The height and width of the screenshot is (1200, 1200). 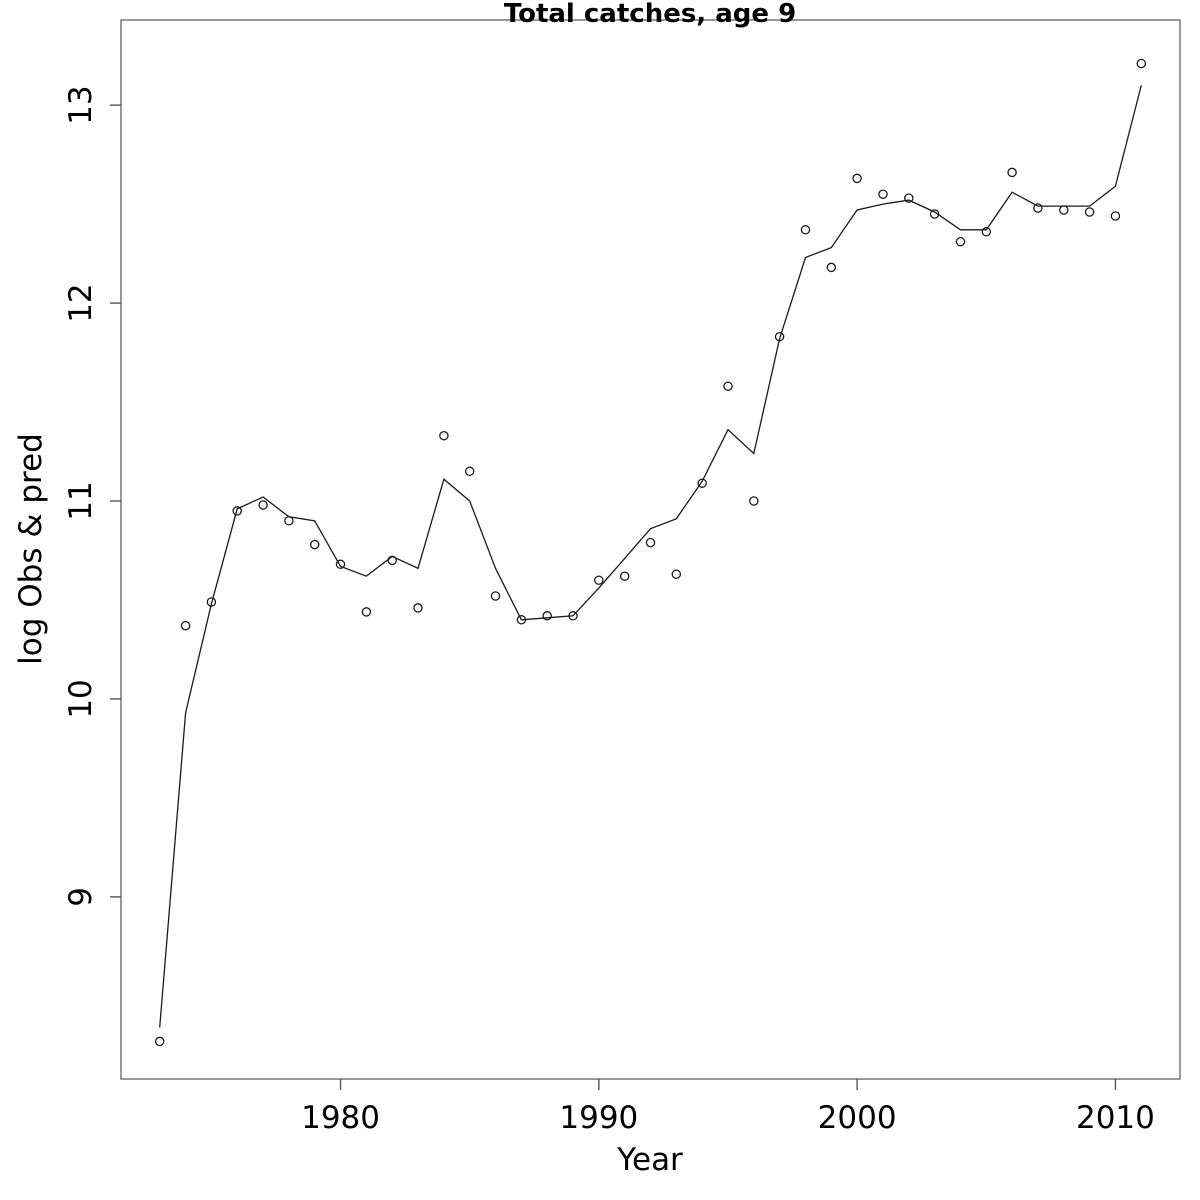 What do you see at coordinates (598, 1118) in the screenshot?
I see `x-tick-label: 1990` at bounding box center [598, 1118].